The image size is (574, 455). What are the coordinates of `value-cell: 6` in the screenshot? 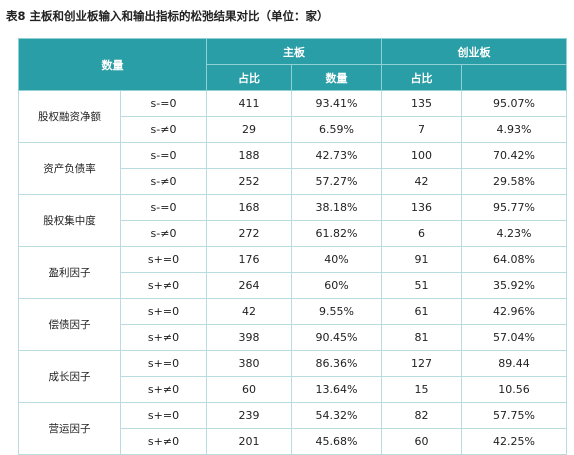 It's located at (421, 233).